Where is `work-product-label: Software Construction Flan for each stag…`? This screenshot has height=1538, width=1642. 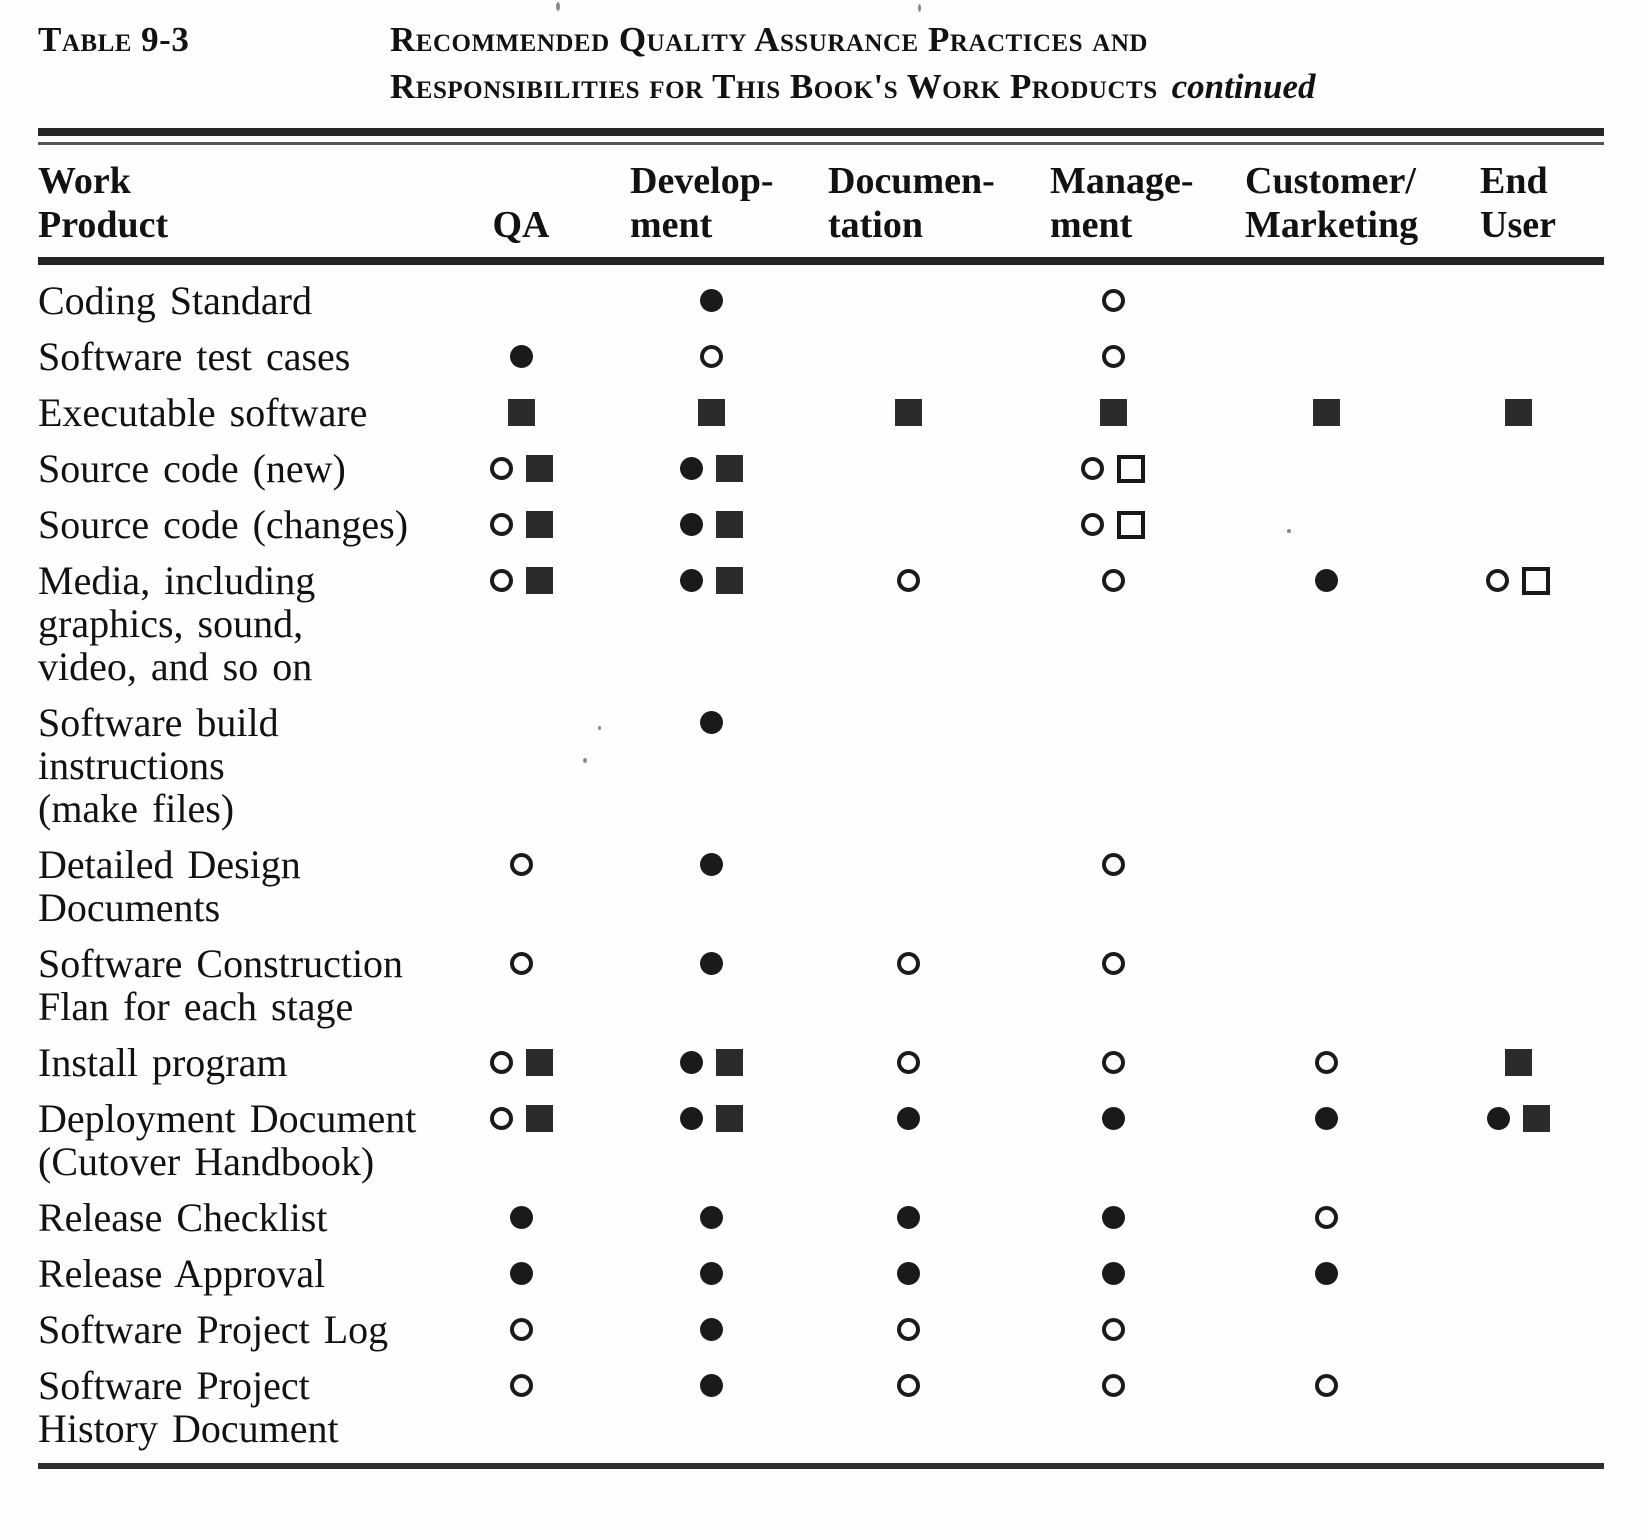
work-product-label: Software Construction Flan for each stag… is located at coordinates (221, 985).